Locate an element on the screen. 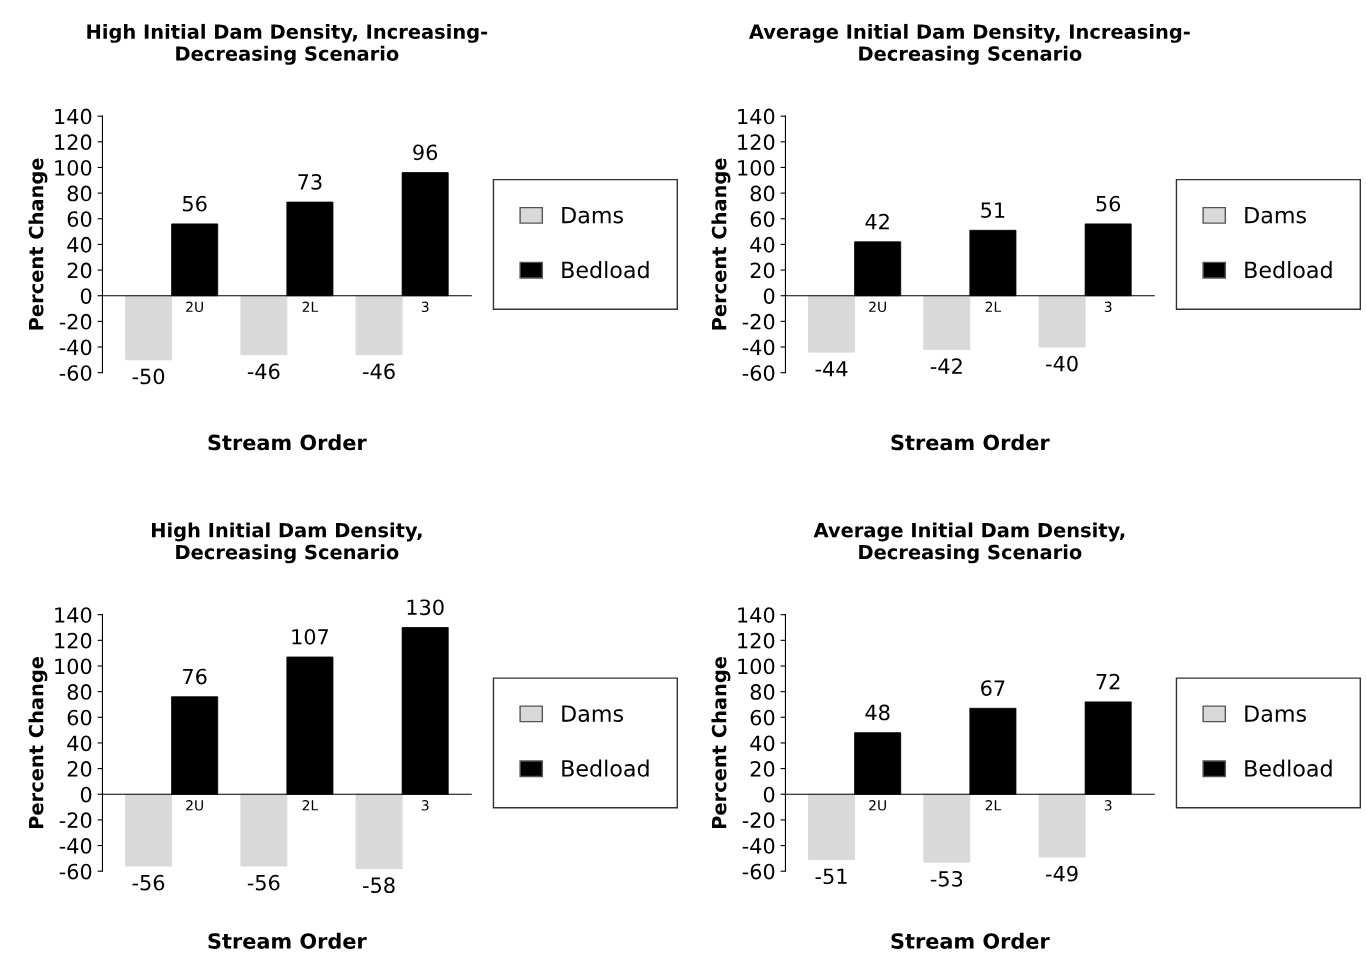 The height and width of the screenshot is (968, 1366). data-label: -42 is located at coordinates (946, 366).